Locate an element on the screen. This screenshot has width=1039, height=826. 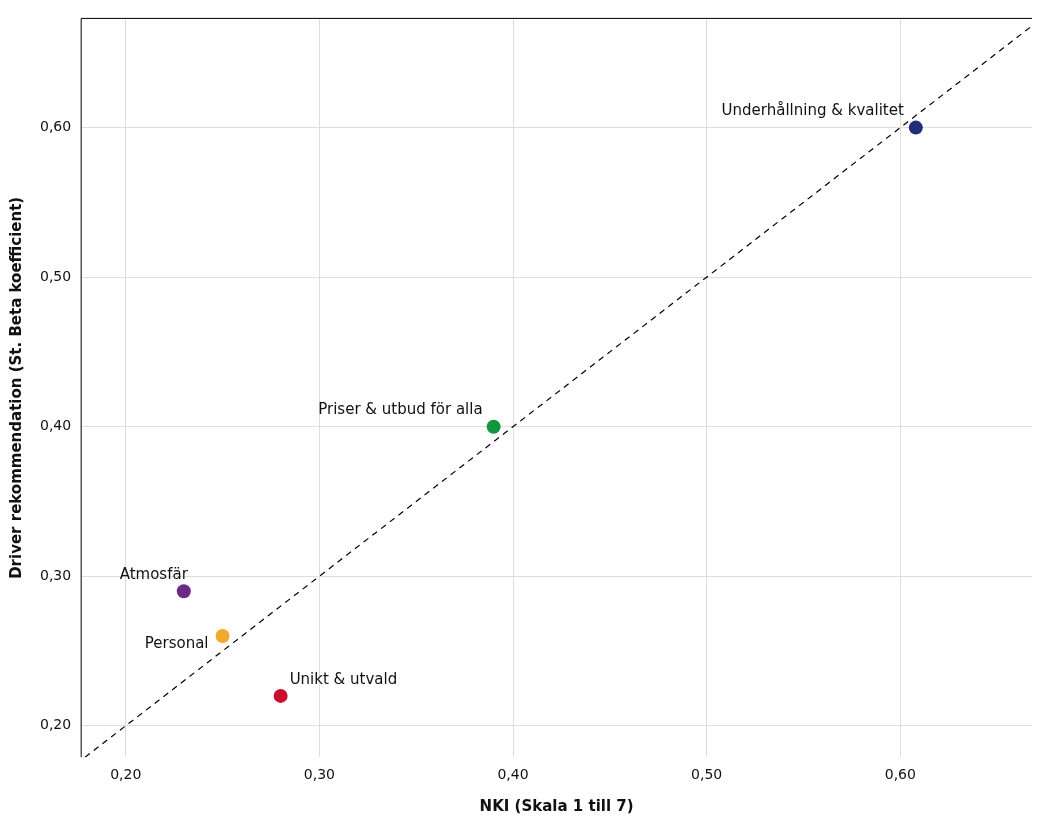
series-label: Underhållning & kvalitet is located at coordinates (812, 110).